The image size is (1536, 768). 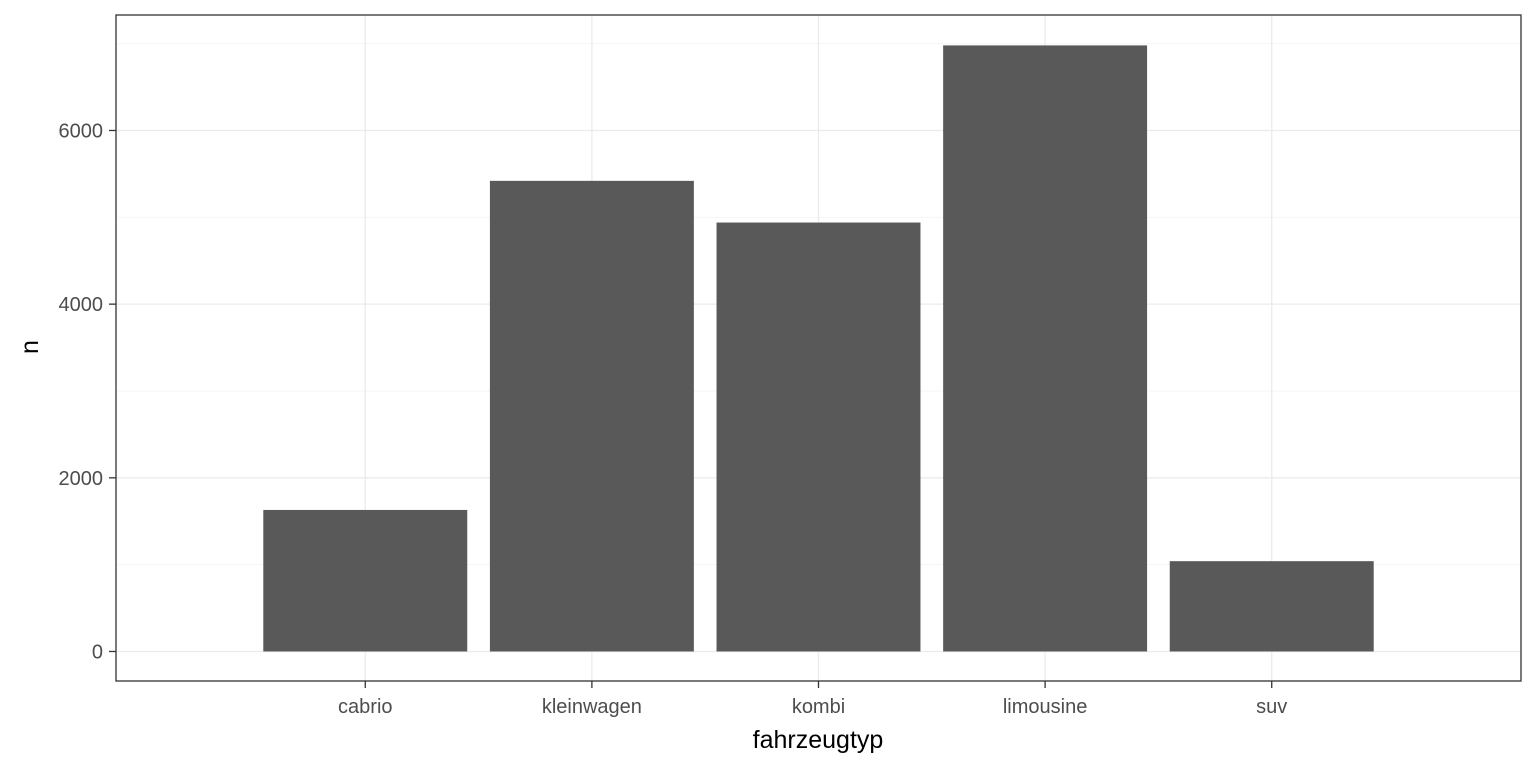 What do you see at coordinates (592, 707) in the screenshot?
I see `x-tick-label-kleinwagen: kleinwagen` at bounding box center [592, 707].